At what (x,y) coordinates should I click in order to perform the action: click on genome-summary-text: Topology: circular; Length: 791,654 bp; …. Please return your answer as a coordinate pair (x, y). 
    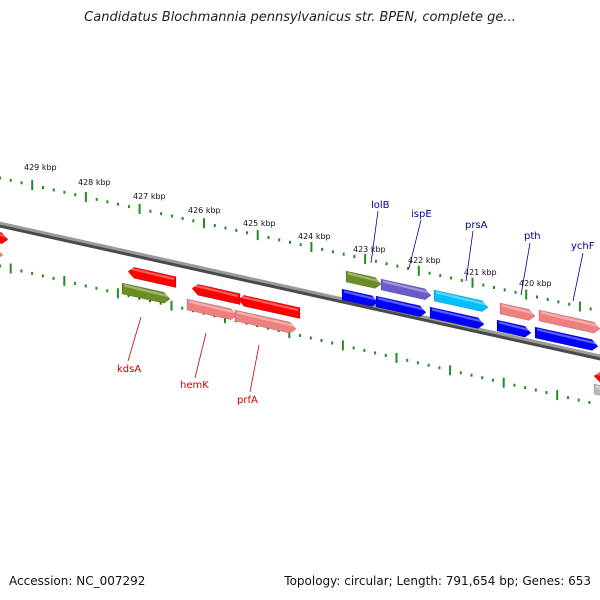
    Looking at the image, I should click on (437, 581).